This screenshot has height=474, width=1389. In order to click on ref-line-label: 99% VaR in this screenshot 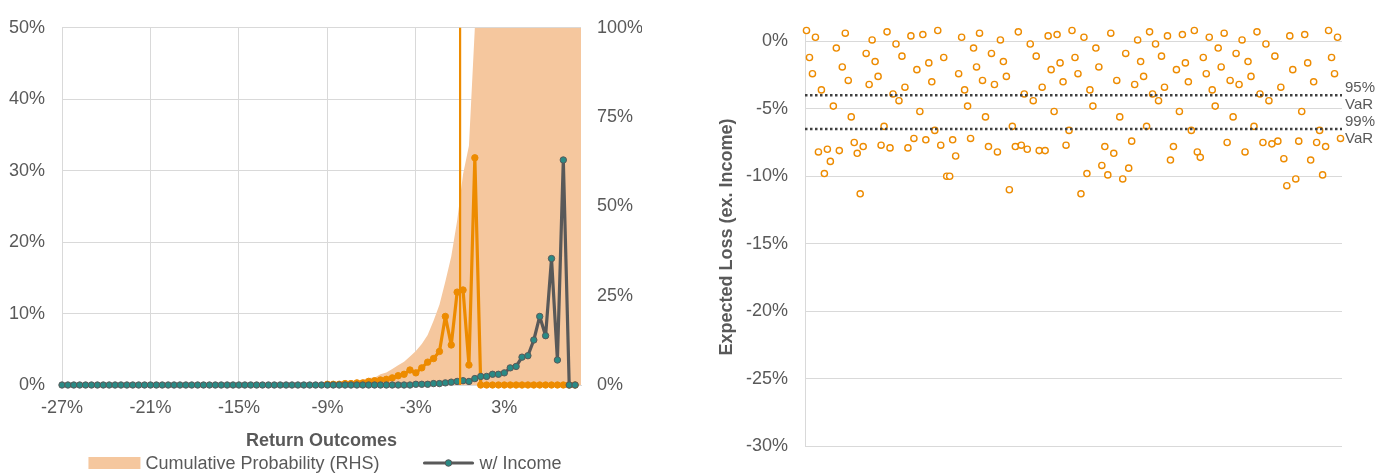, I will do `click(1360, 129)`.